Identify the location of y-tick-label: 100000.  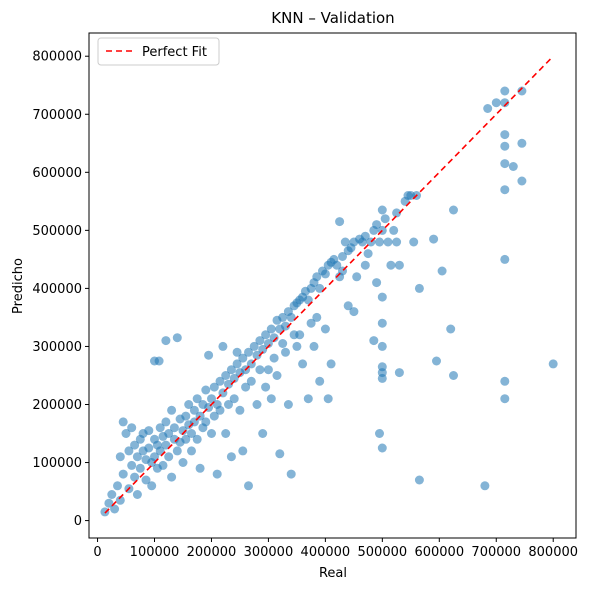
(57, 463).